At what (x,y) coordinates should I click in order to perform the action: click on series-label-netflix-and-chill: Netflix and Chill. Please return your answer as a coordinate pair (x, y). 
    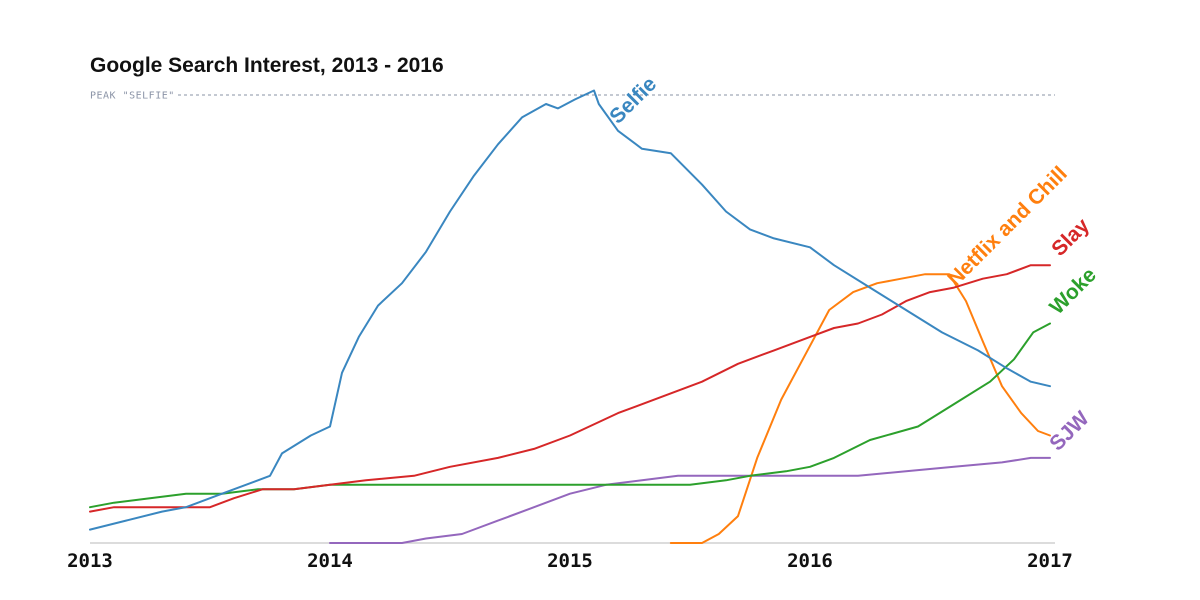
    Looking at the image, I should click on (1007, 226).